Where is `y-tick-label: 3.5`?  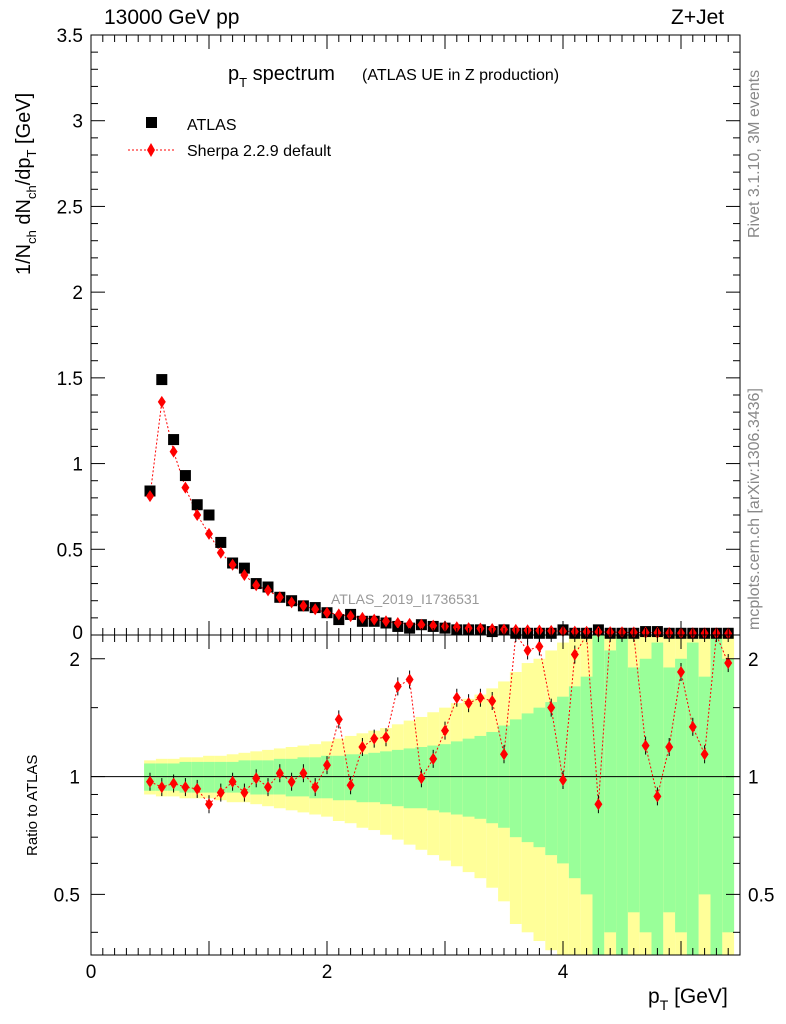 y-tick-label: 3.5 is located at coordinates (70, 36).